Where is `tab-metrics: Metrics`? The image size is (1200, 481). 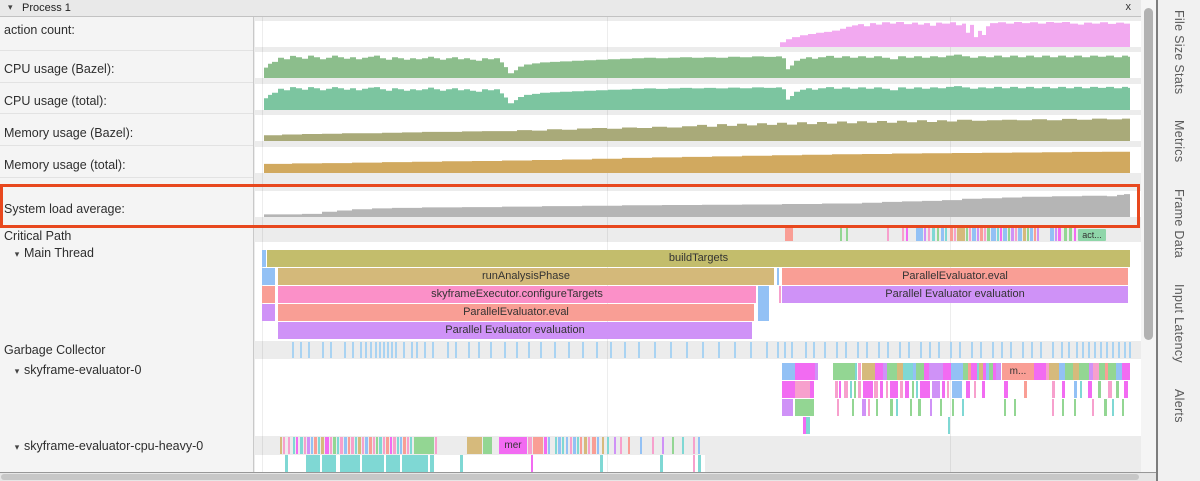 tab-metrics: Metrics is located at coordinates (1179, 141).